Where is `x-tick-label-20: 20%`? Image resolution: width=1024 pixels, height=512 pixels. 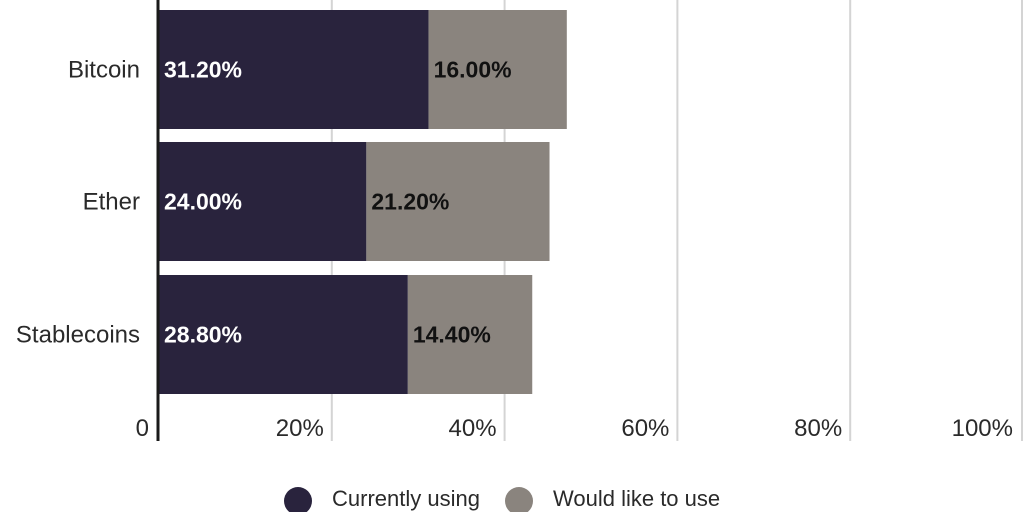
x-tick-label-20: 20% is located at coordinates (300, 428).